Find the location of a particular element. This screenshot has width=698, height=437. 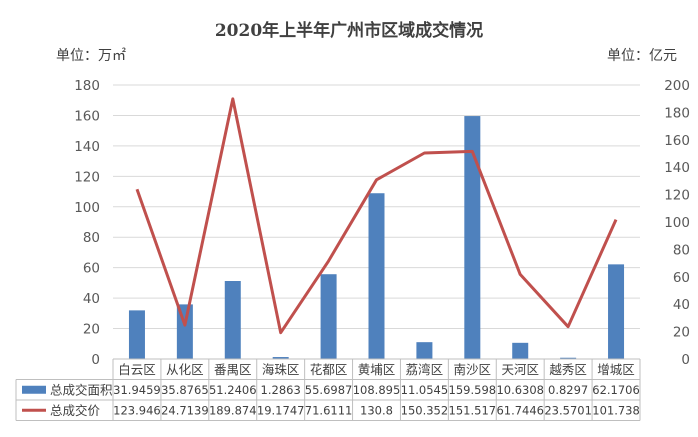

left-tick-label: 100 is located at coordinates (87, 208).